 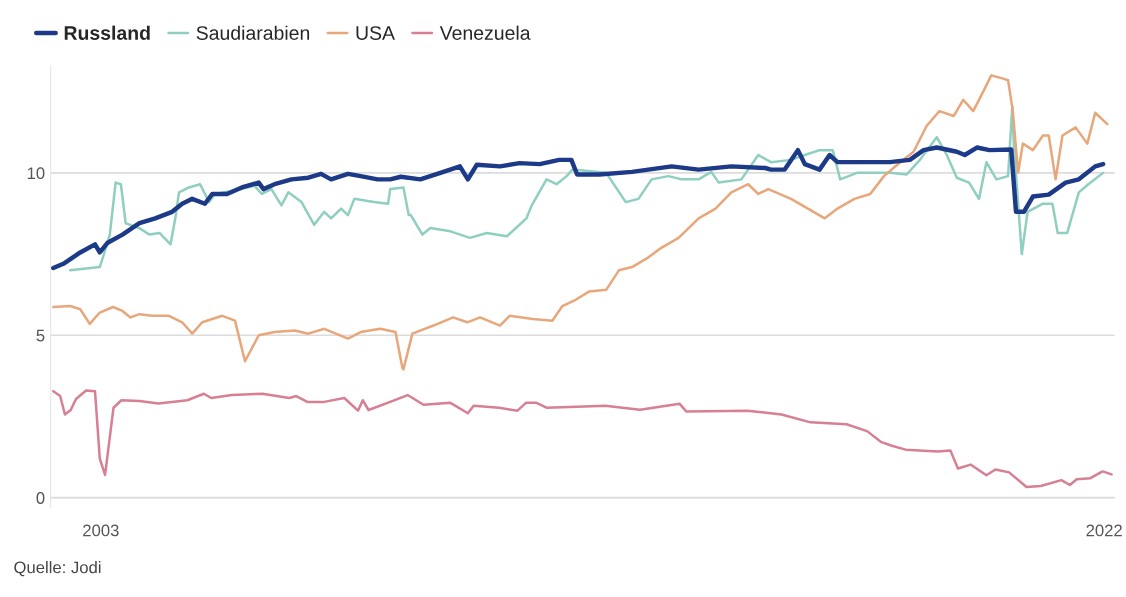 I want to click on y-tick-label: 0, so click(x=40, y=498).